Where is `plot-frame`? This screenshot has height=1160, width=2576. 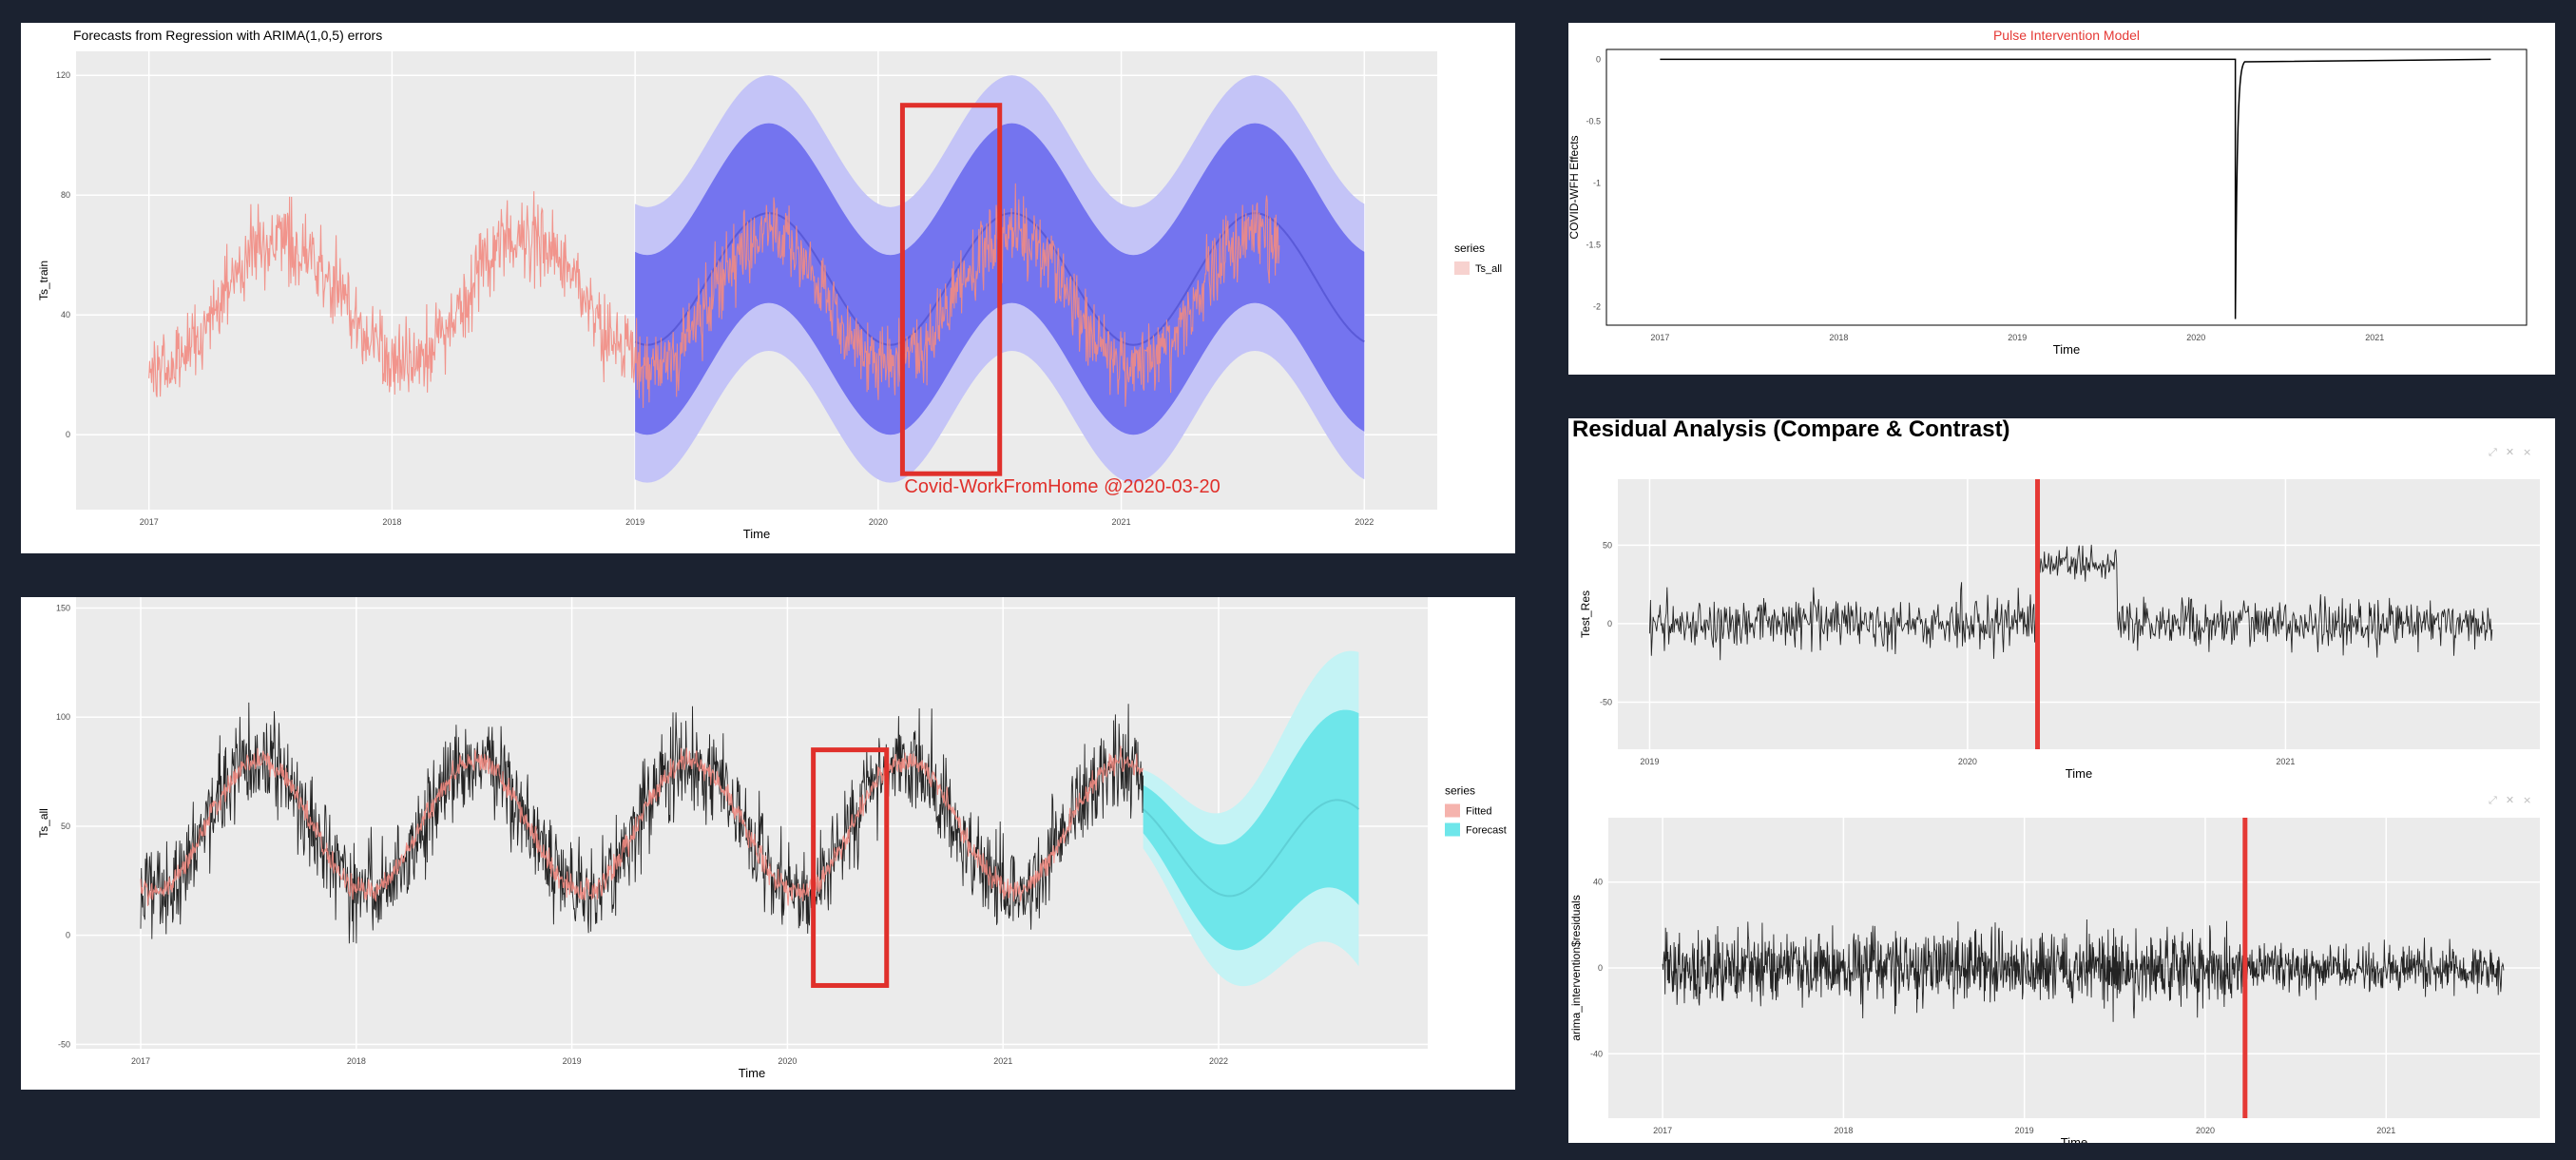
plot-frame is located at coordinates (2066, 187).